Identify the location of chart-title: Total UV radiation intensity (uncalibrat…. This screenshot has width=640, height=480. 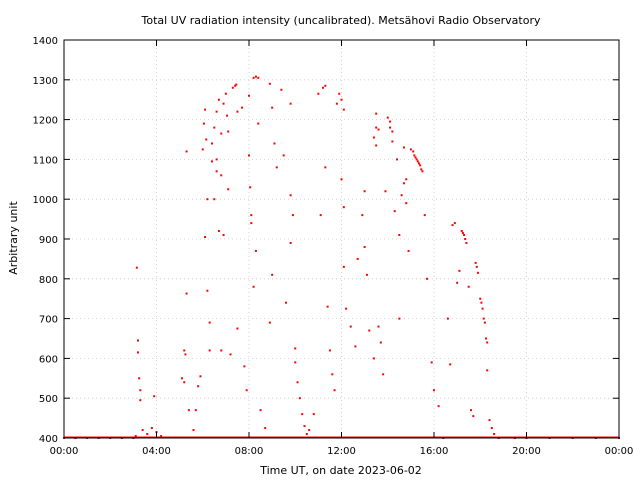
(341, 20).